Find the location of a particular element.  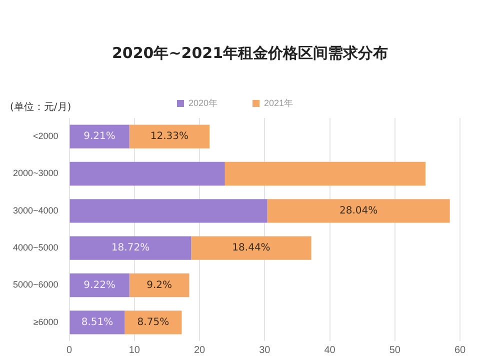

x-tick-label: 0 is located at coordinates (69, 350).